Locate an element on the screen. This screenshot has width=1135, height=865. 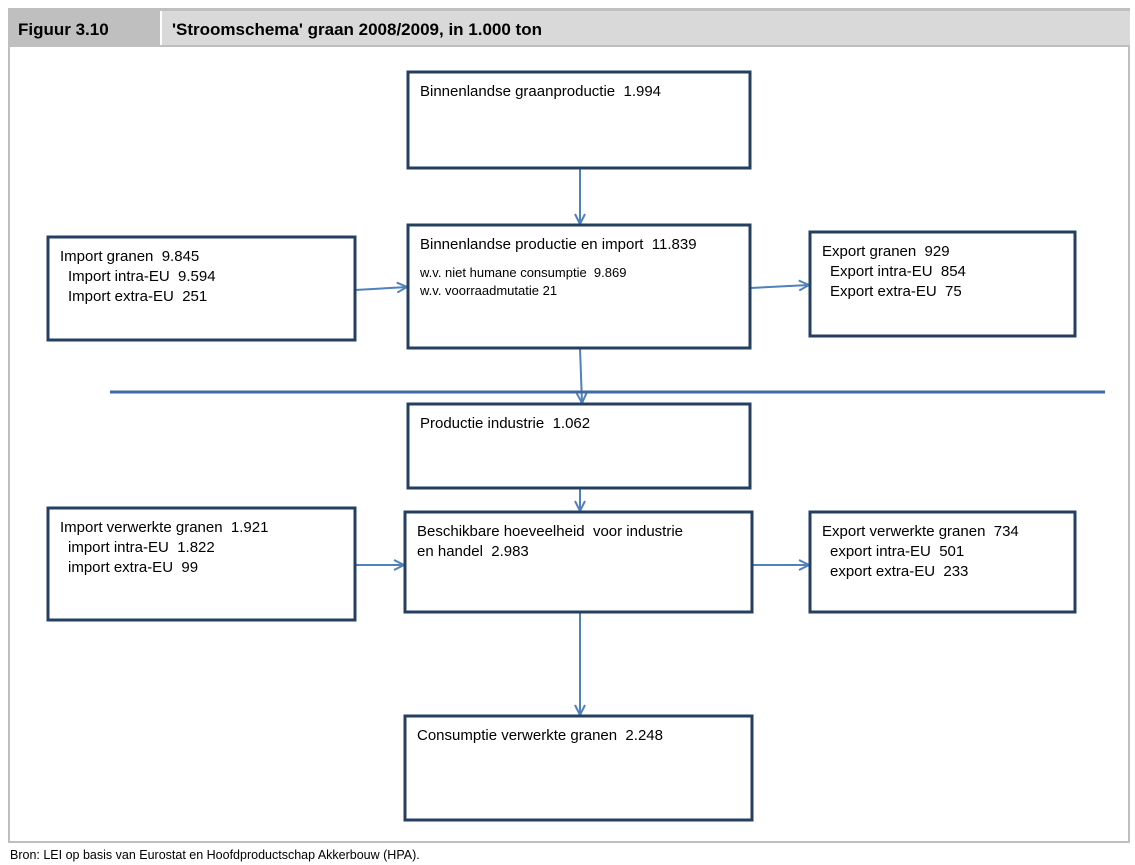
header-label-cell is located at coordinates (84, 28).